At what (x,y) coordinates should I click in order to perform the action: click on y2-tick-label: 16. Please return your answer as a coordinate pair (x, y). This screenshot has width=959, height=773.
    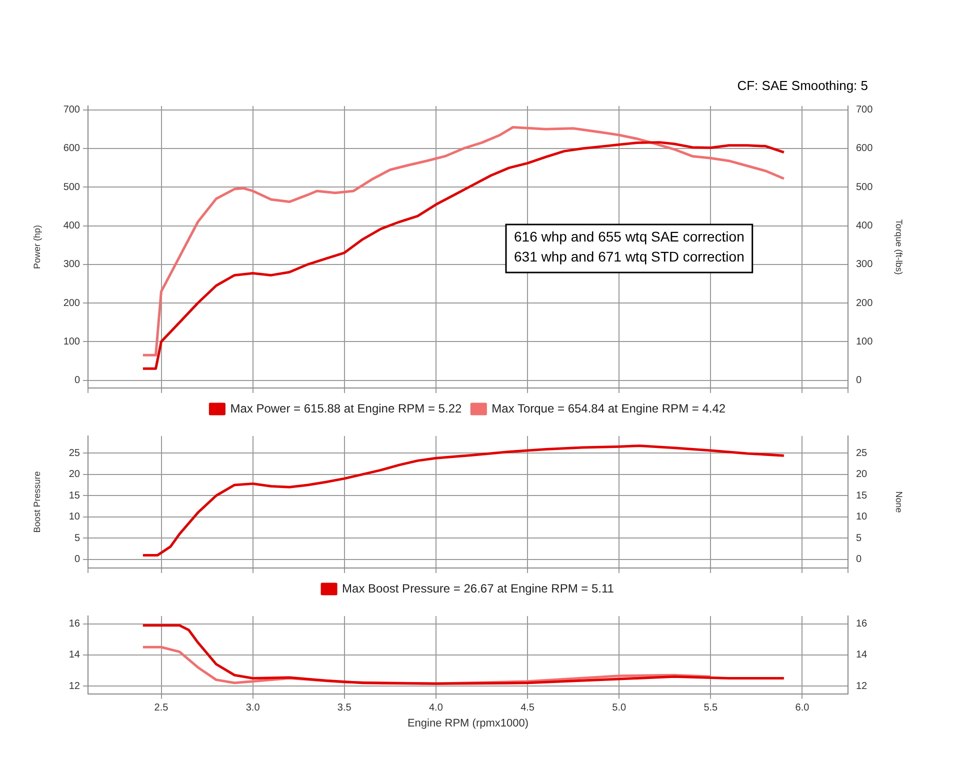
    Looking at the image, I should click on (862, 624).